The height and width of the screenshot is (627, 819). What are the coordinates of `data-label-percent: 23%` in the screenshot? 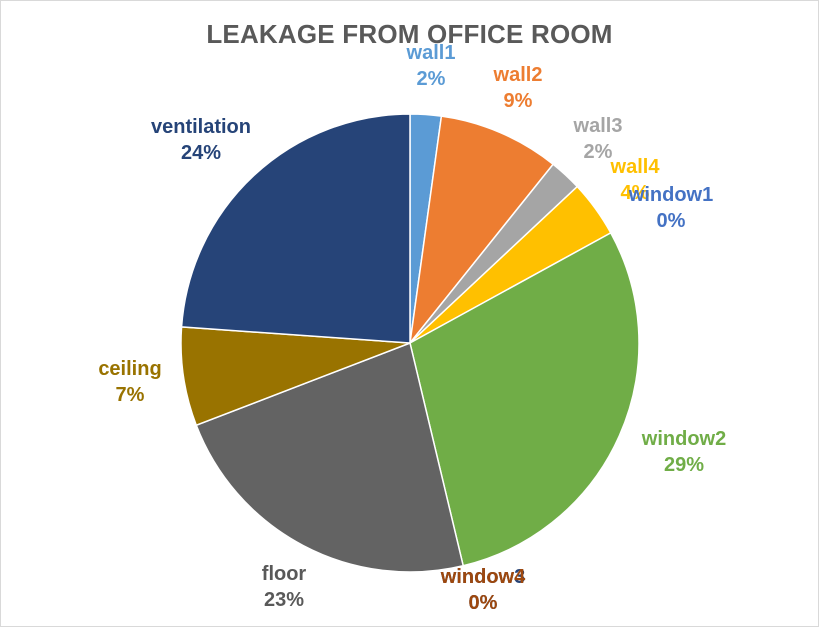 It's located at (284, 600).